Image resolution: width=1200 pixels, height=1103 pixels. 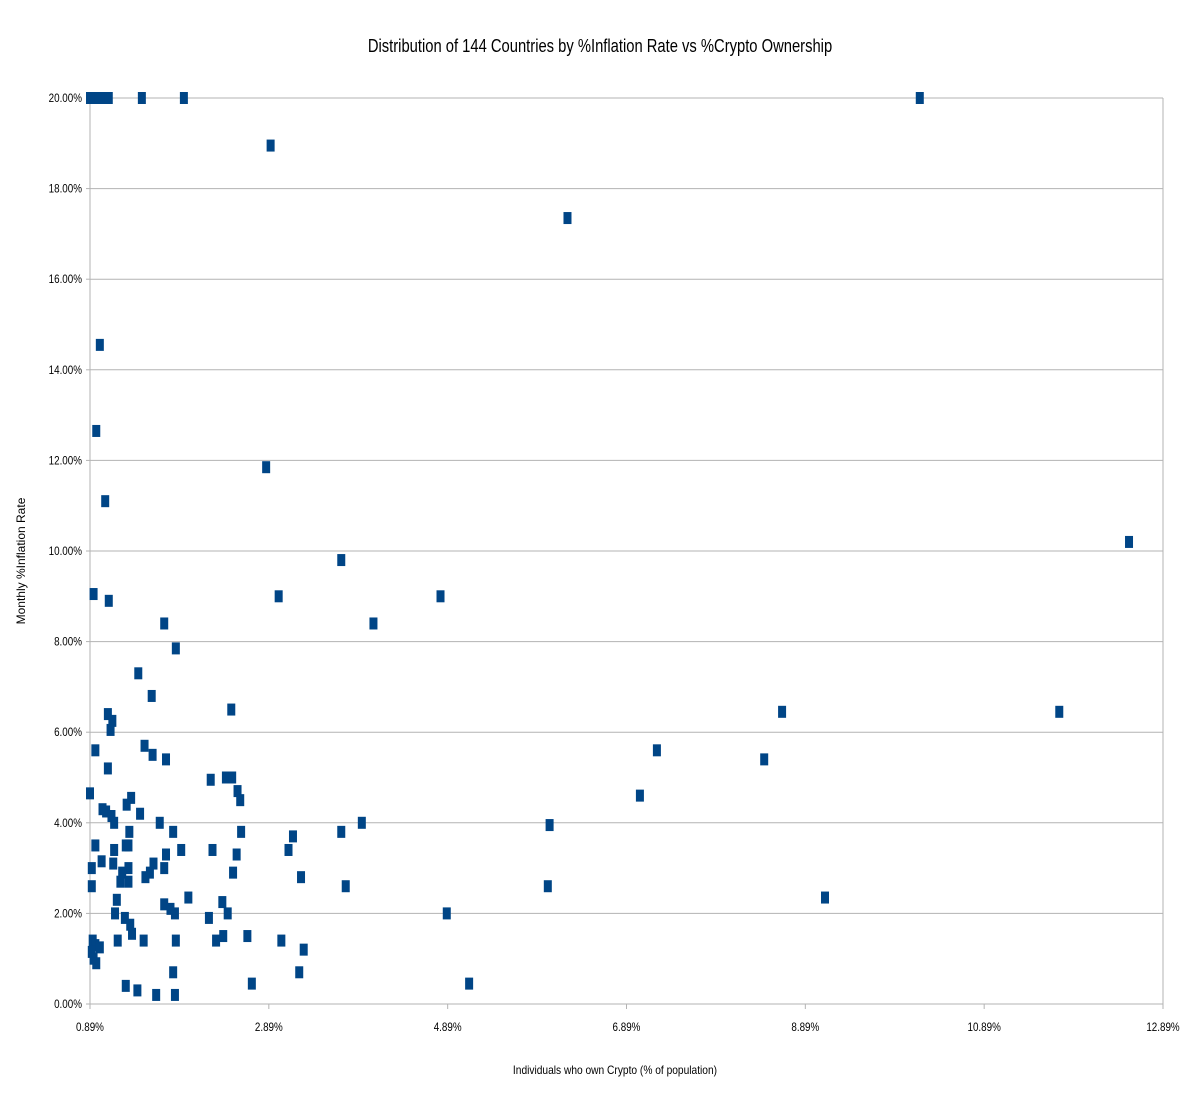 What do you see at coordinates (627, 1027) in the screenshot?
I see `x-tick-label: 6.89%` at bounding box center [627, 1027].